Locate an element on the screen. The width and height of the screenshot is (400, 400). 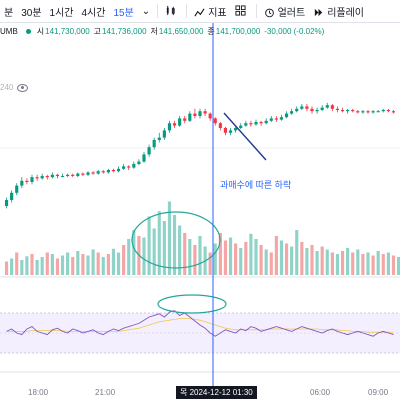
timeframe-4h: 4시간 is located at coordinates (93, 13).